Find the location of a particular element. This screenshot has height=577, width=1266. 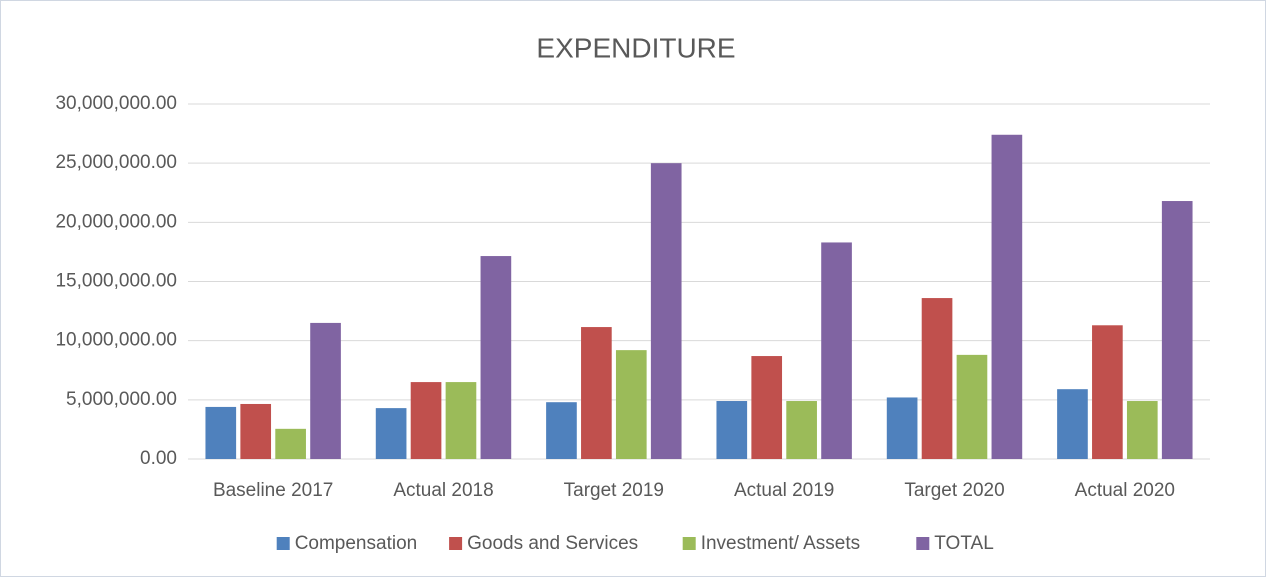

x-tick-label: Actual 2019 is located at coordinates (784, 490).